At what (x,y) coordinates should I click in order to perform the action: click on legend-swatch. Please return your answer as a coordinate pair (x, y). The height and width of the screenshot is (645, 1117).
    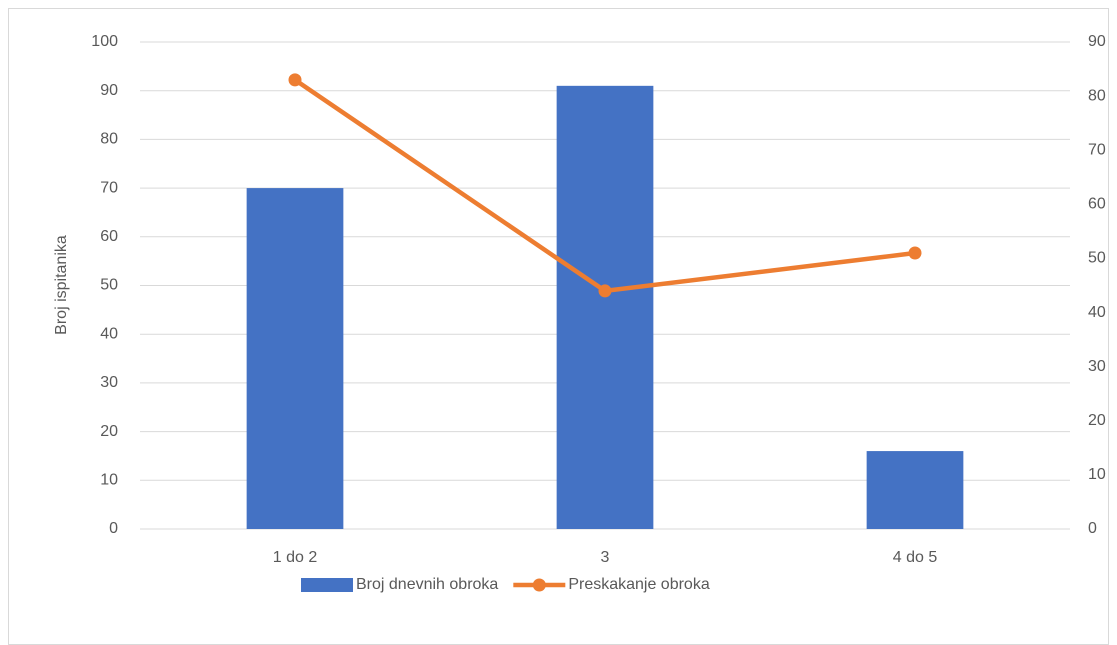
    Looking at the image, I should click on (327, 585).